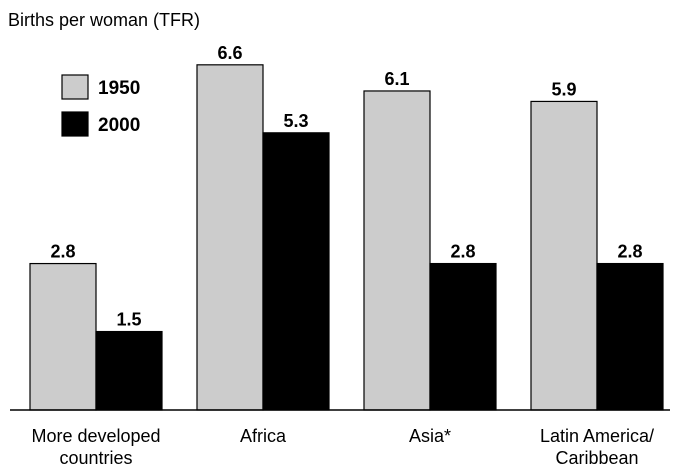 This screenshot has height=468, width=673. I want to click on category-label-0-1: countries, so click(95, 458).